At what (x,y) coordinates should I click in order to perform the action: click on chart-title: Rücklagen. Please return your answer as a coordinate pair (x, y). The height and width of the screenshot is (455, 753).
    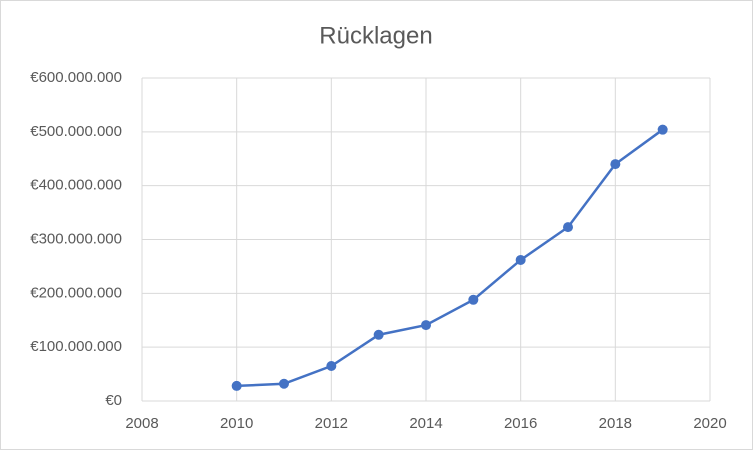
    Looking at the image, I should click on (375, 35).